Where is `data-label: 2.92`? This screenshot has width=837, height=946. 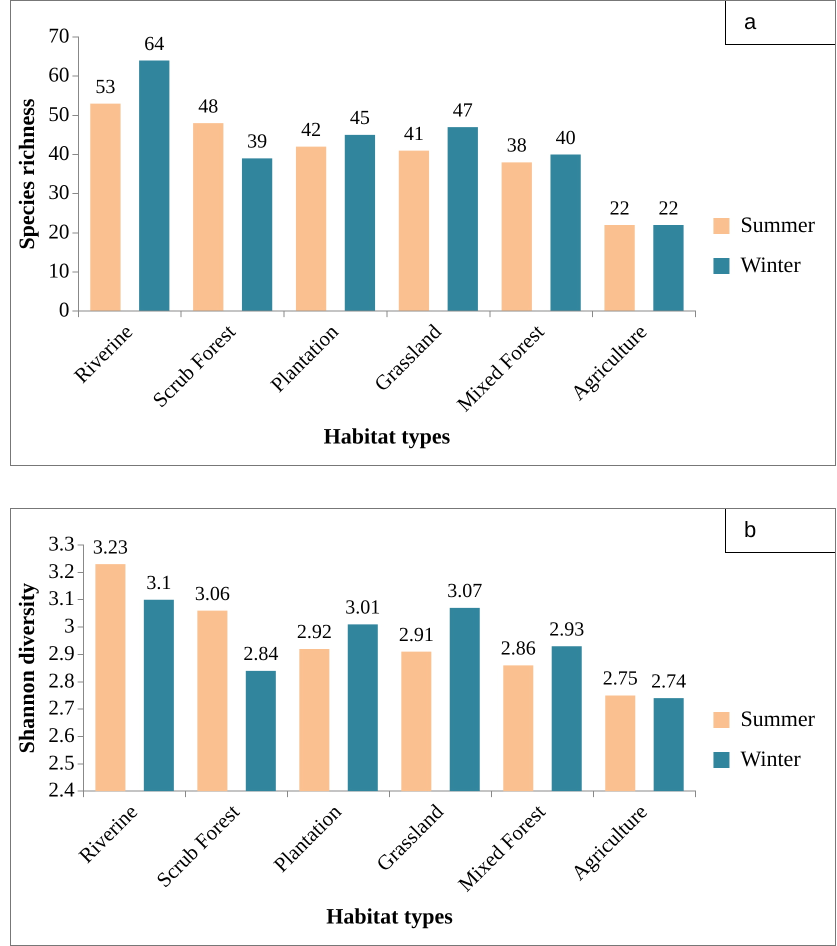 data-label: 2.92 is located at coordinates (314, 632).